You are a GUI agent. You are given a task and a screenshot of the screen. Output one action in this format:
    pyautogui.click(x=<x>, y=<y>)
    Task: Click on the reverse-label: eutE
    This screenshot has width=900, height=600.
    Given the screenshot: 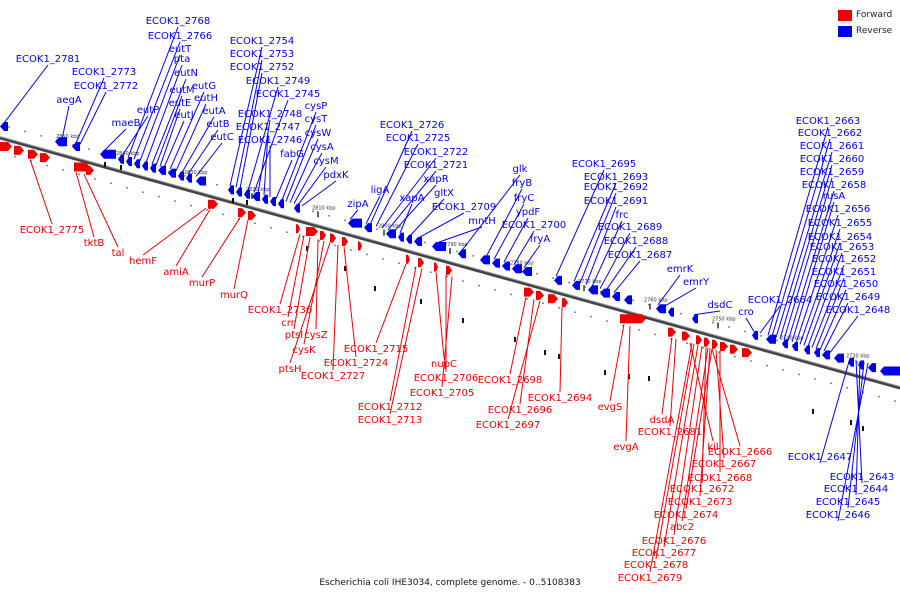 What is the action you would take?
    pyautogui.click(x=180, y=103)
    